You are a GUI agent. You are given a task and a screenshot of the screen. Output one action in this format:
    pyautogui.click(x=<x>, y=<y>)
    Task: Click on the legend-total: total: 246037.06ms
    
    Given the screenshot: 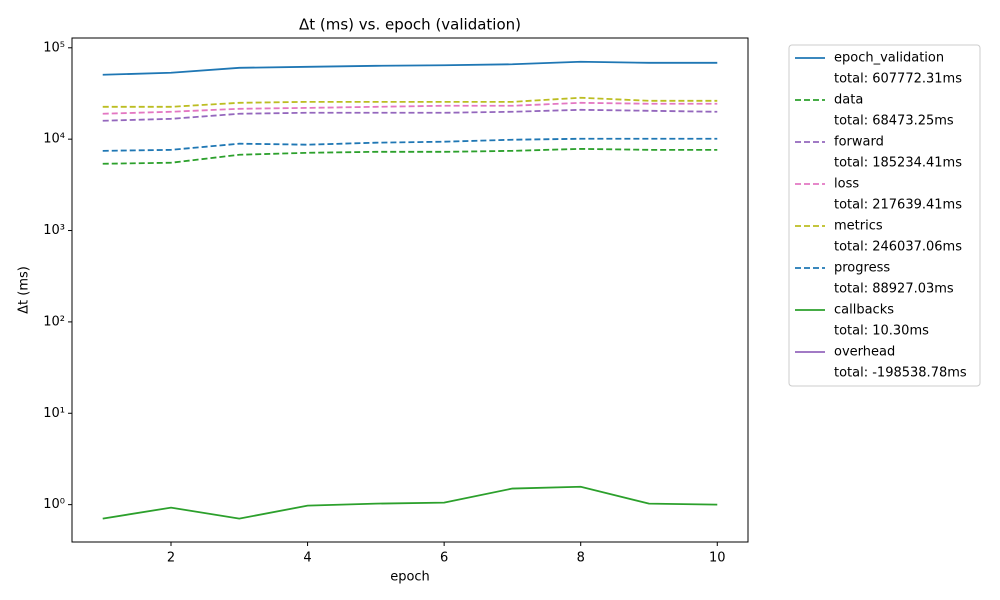 What is the action you would take?
    pyautogui.click(x=898, y=247)
    